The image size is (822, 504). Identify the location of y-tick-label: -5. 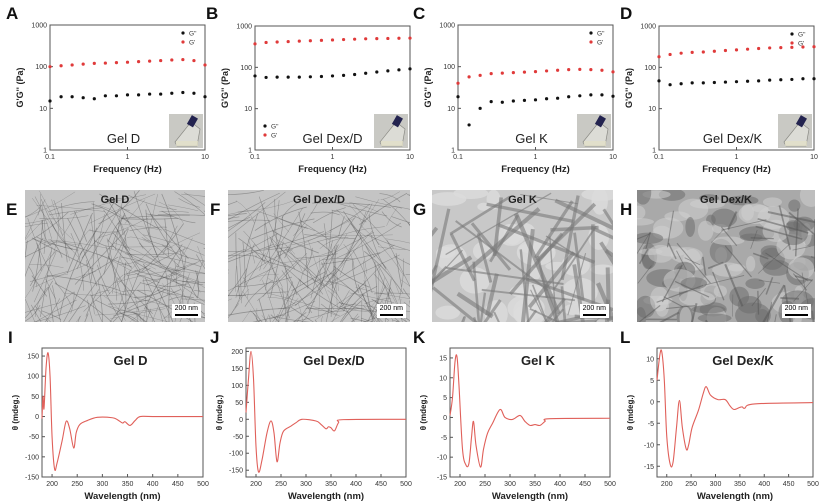
(444, 438).